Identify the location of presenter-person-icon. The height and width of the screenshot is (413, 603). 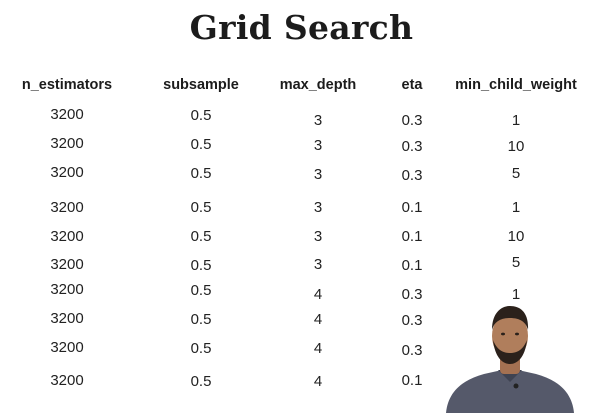
(510, 359).